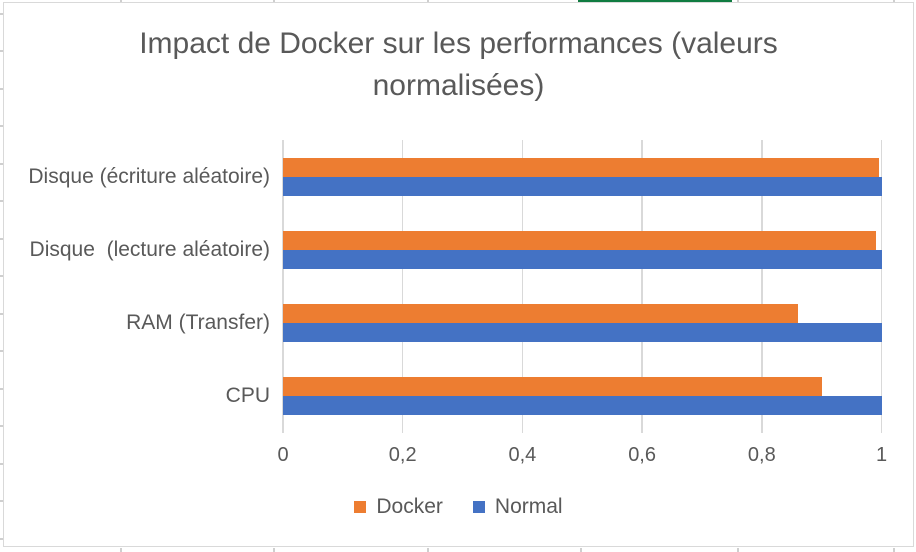 This screenshot has height=552, width=916. I want to click on x-axis-tick-label: 0,6, so click(642, 455).